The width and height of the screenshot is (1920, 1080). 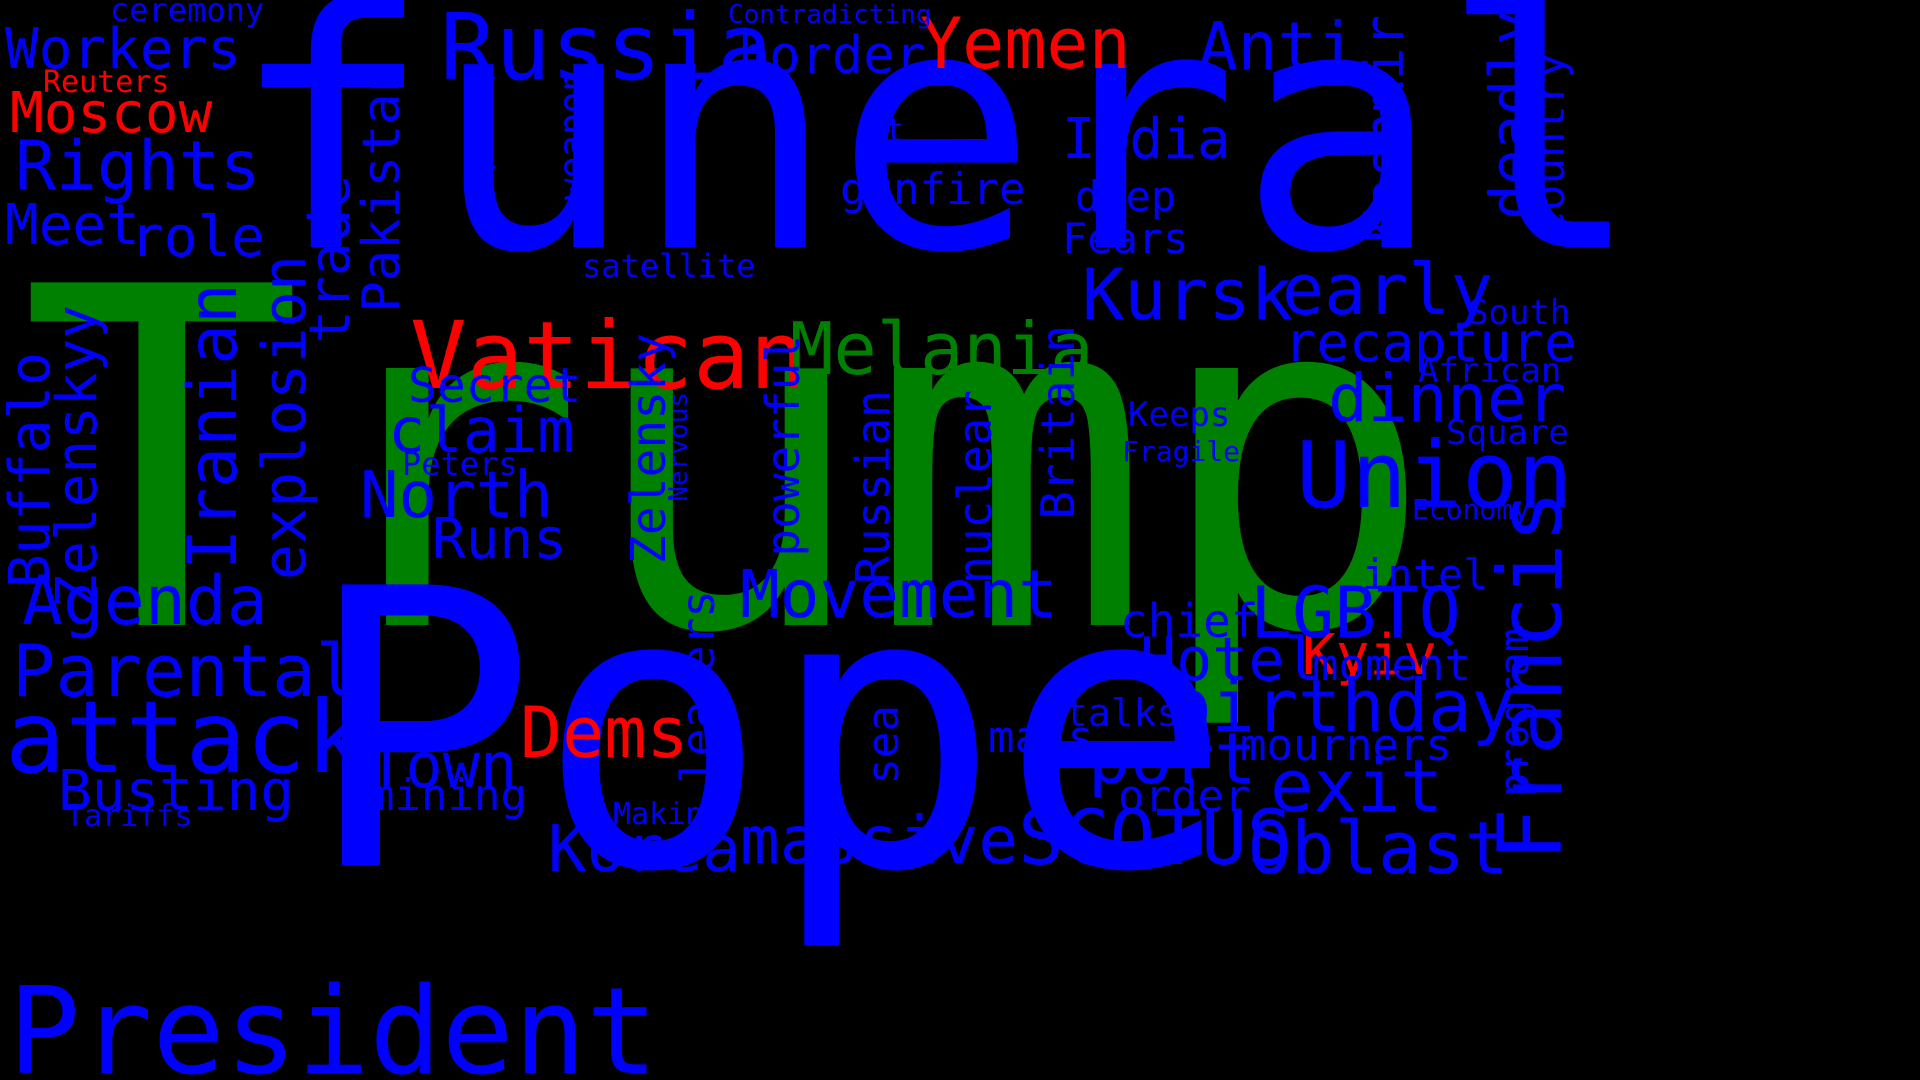 I want to click on word-early: early, so click(x=1387, y=290).